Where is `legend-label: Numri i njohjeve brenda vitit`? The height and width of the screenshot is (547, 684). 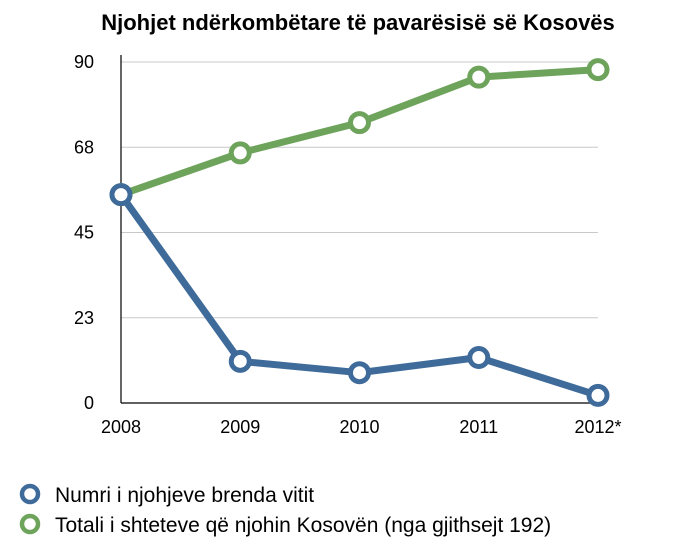 legend-label: Numri i njohjeve brenda vitit is located at coordinates (184, 495).